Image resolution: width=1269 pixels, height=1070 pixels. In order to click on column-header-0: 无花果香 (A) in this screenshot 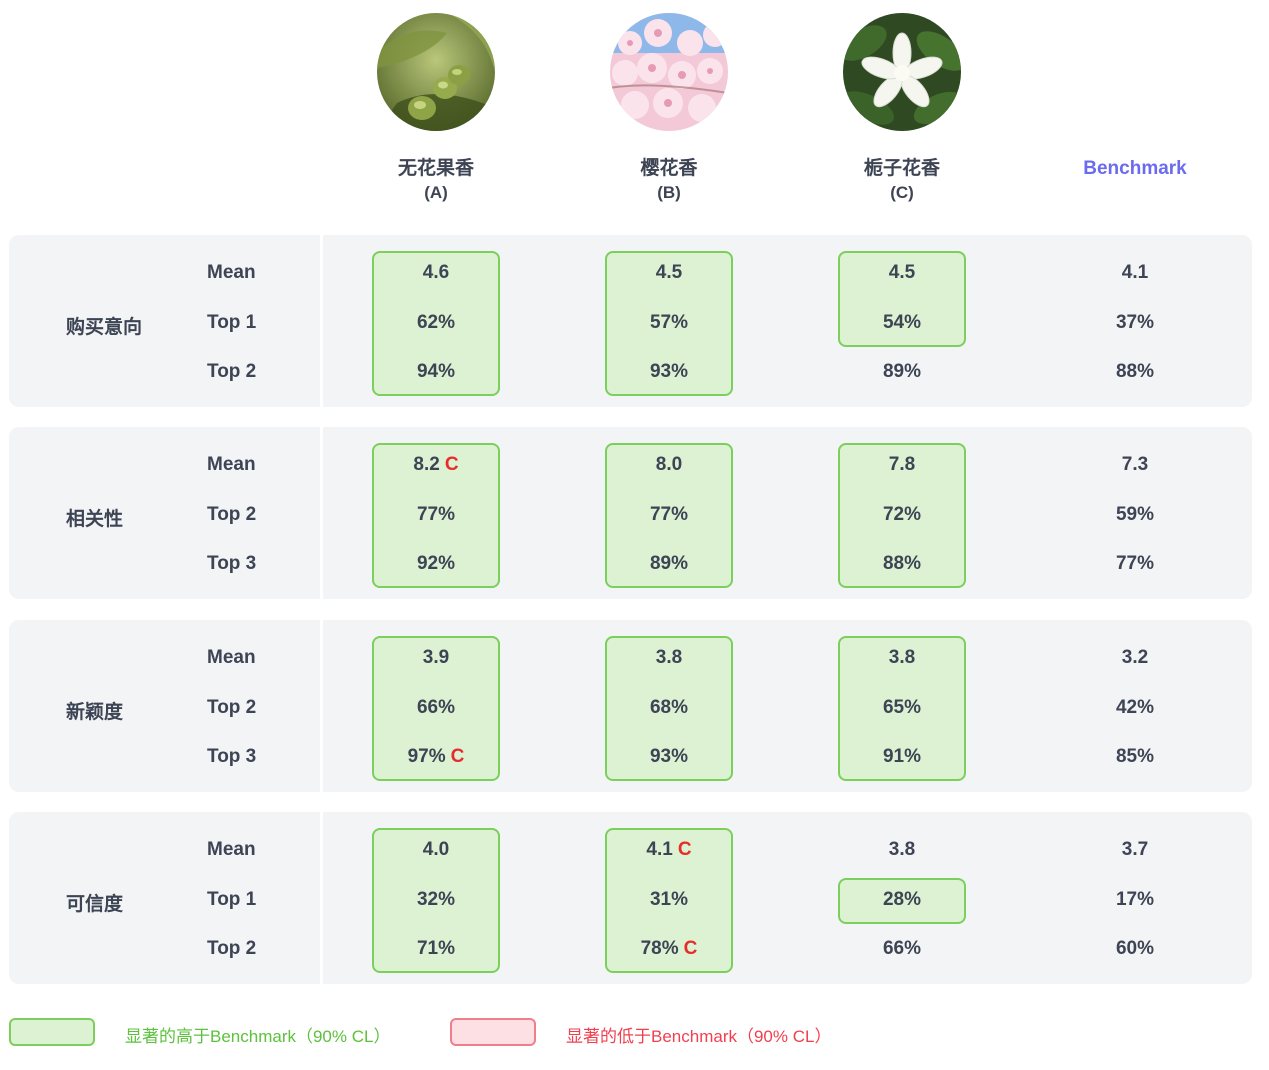, I will do `click(436, 181)`.